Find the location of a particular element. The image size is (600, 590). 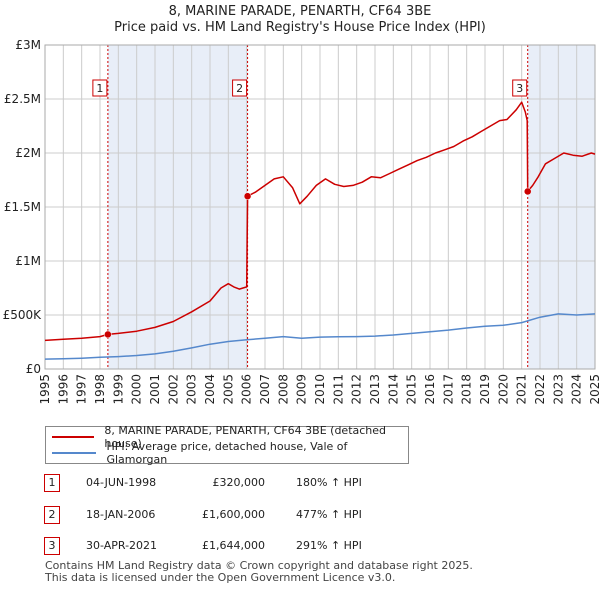

x-tick-label: 2003 is located at coordinates (192, 389).